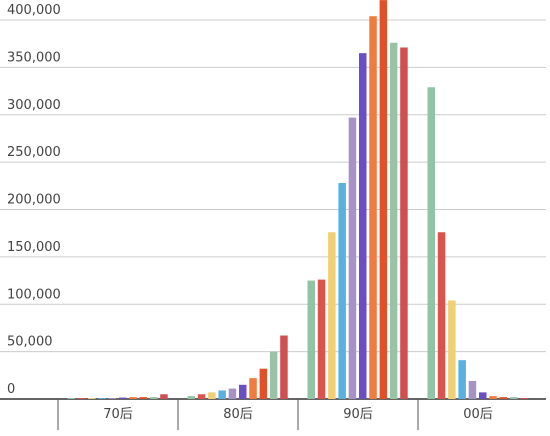 The height and width of the screenshot is (436, 550). Describe the element at coordinates (34, 57) in the screenshot. I see `y-tick-label: 350,000` at that location.